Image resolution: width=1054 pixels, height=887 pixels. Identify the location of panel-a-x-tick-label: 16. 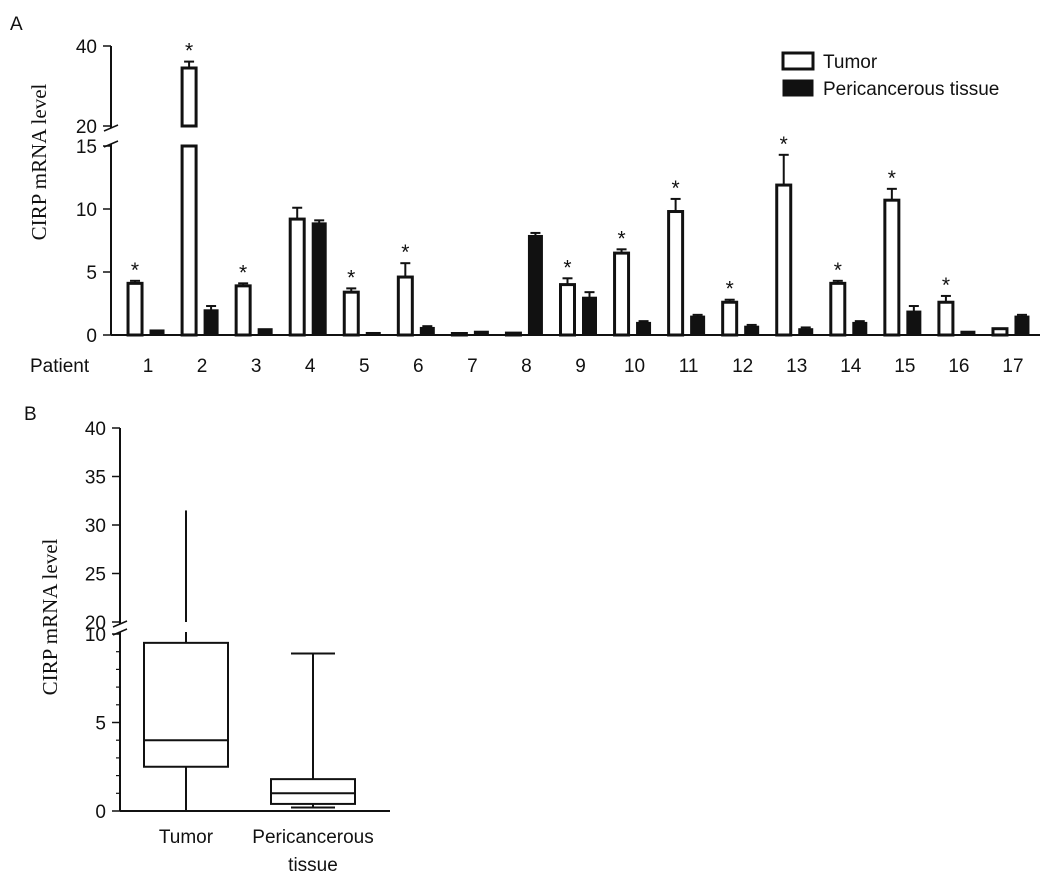
(958, 366).